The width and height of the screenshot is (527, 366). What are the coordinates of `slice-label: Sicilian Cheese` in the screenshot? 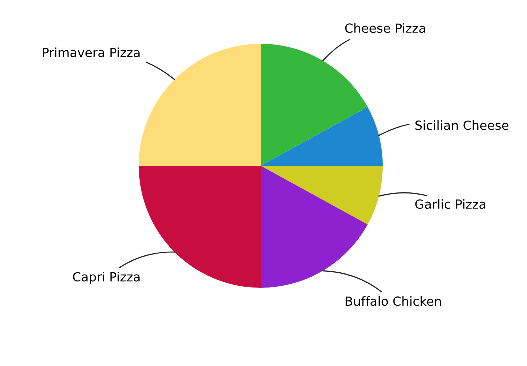 It's located at (462, 125).